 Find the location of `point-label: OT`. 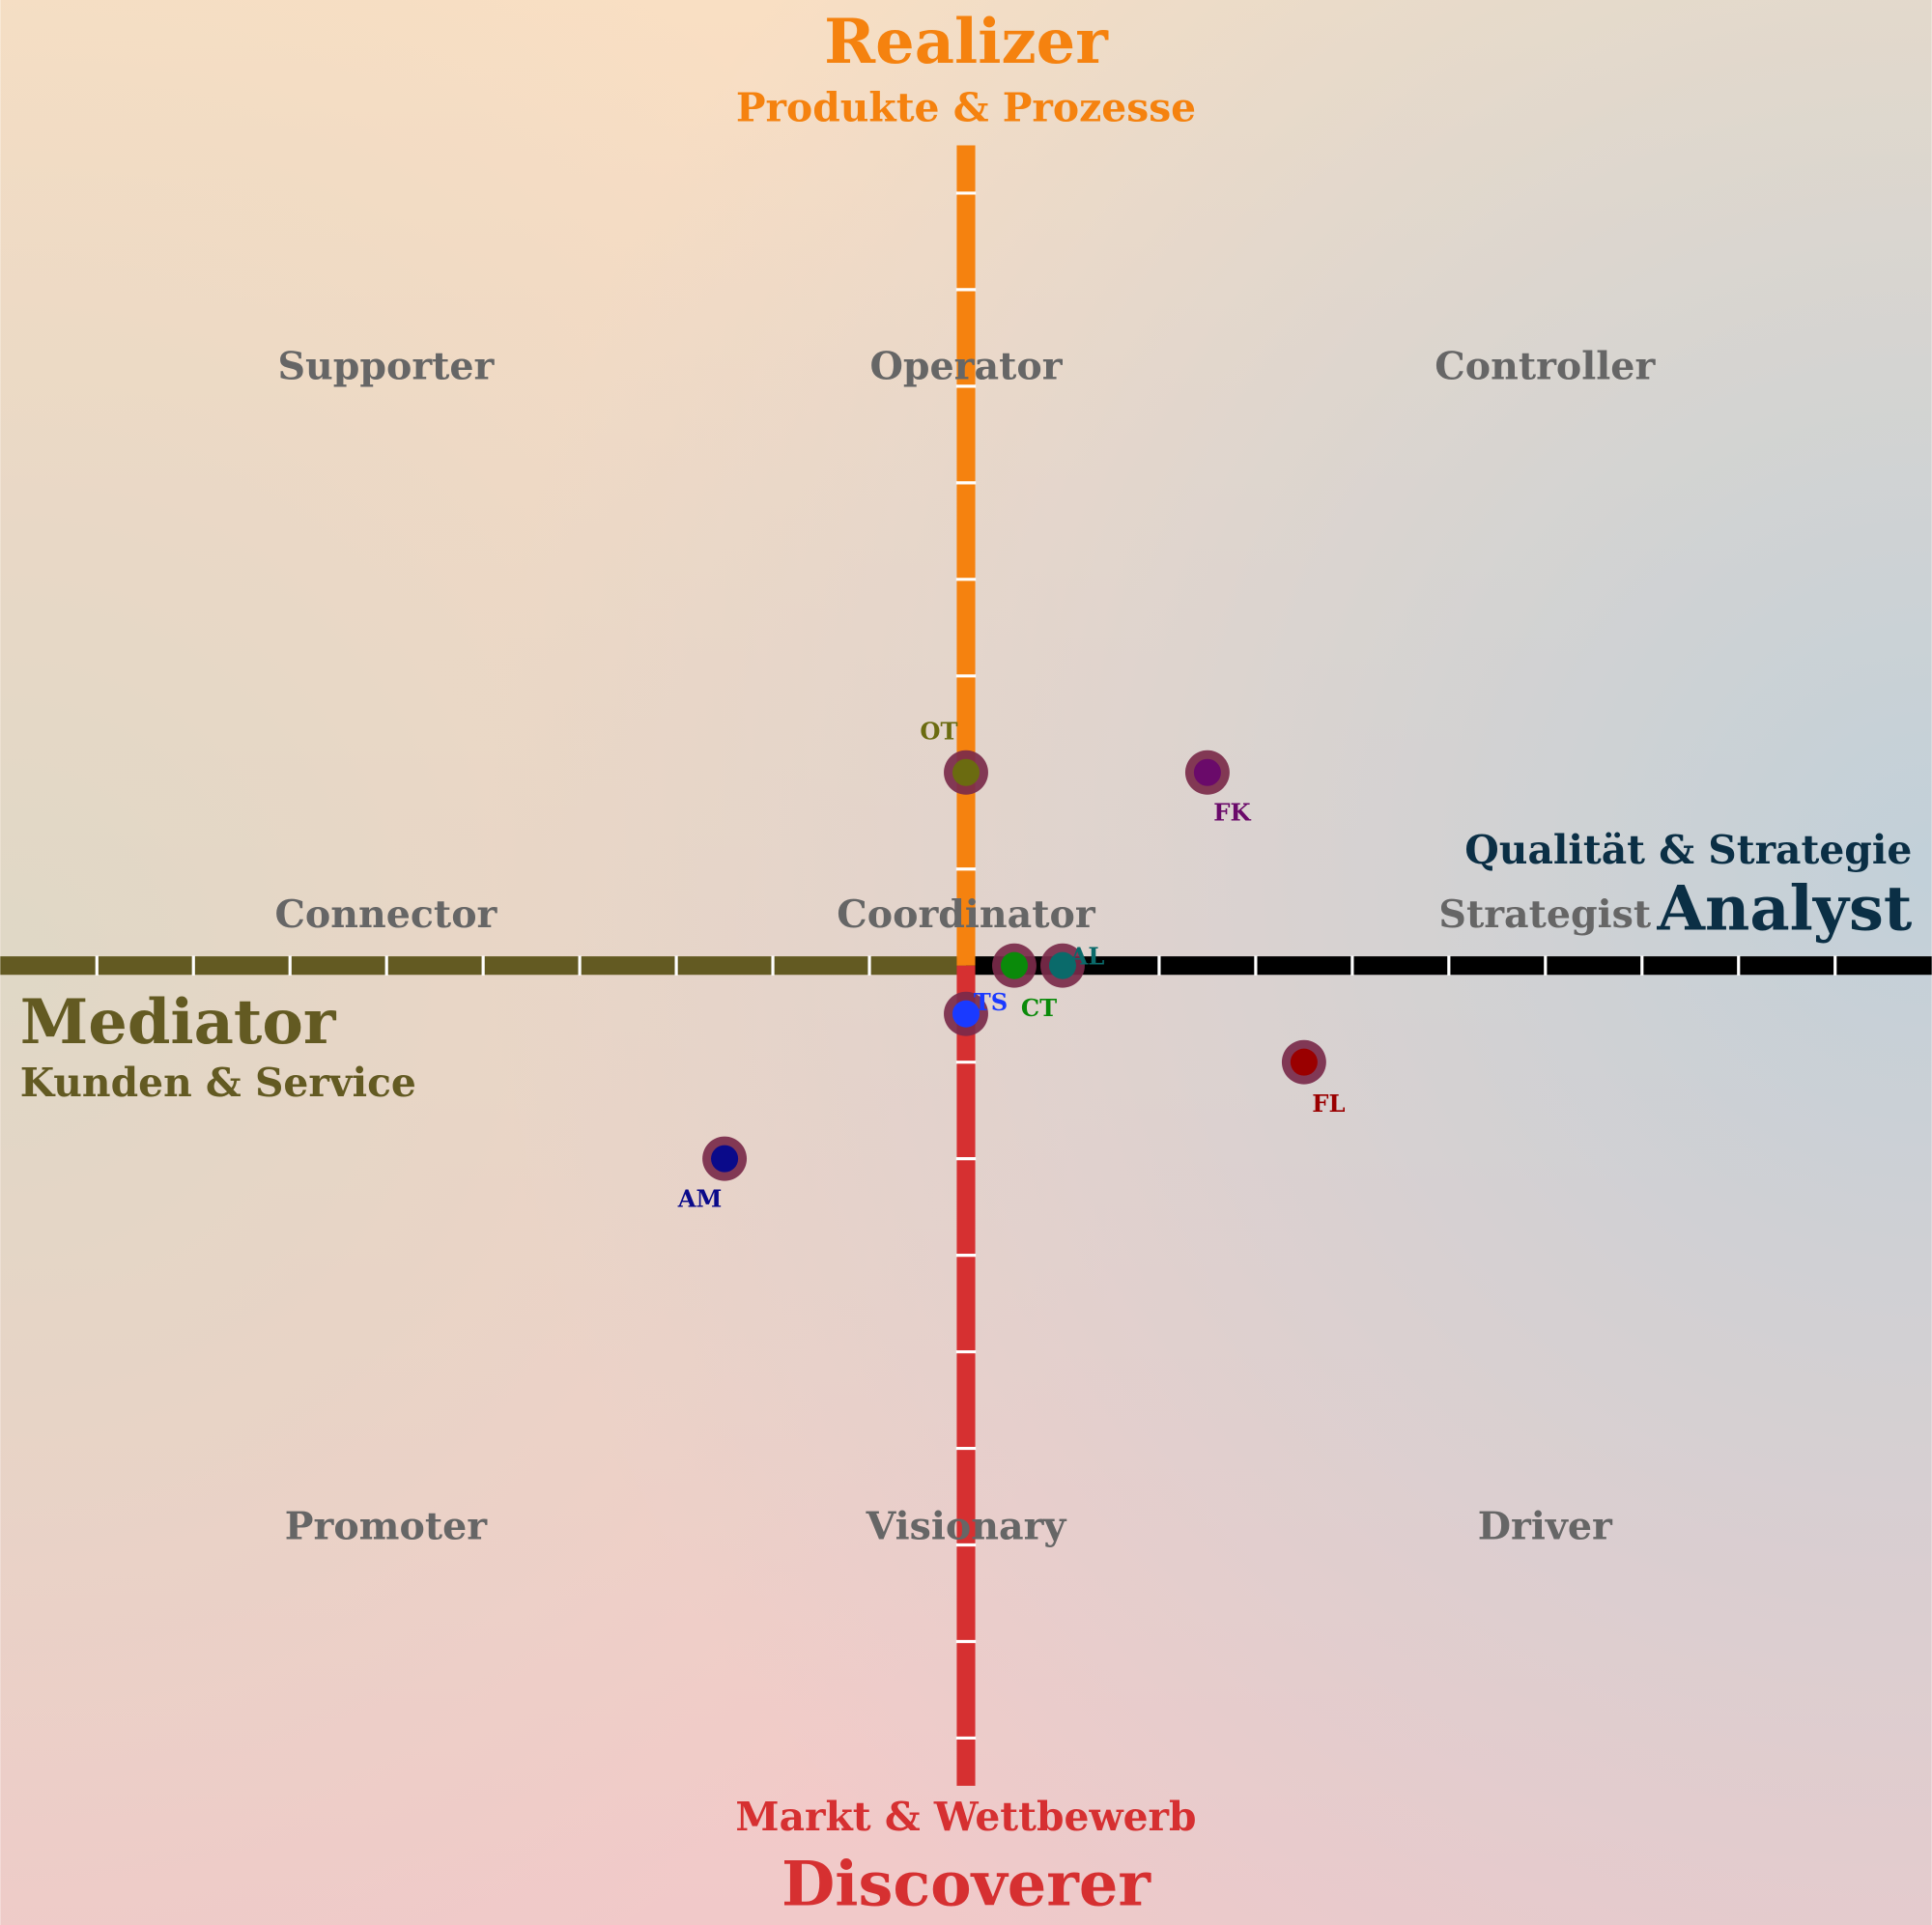

point-label: OT is located at coordinates (938, 731).